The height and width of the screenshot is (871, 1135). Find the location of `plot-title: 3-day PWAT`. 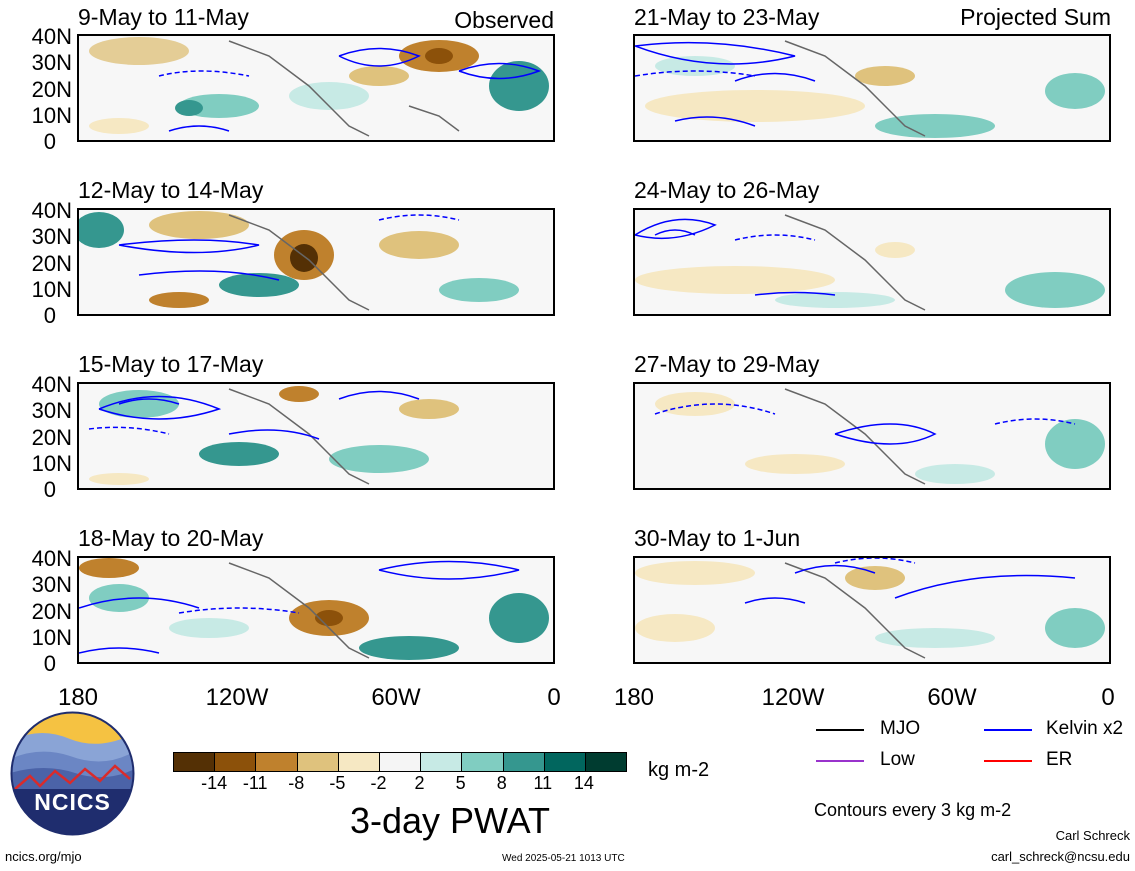

plot-title: 3-day PWAT is located at coordinates (450, 820).